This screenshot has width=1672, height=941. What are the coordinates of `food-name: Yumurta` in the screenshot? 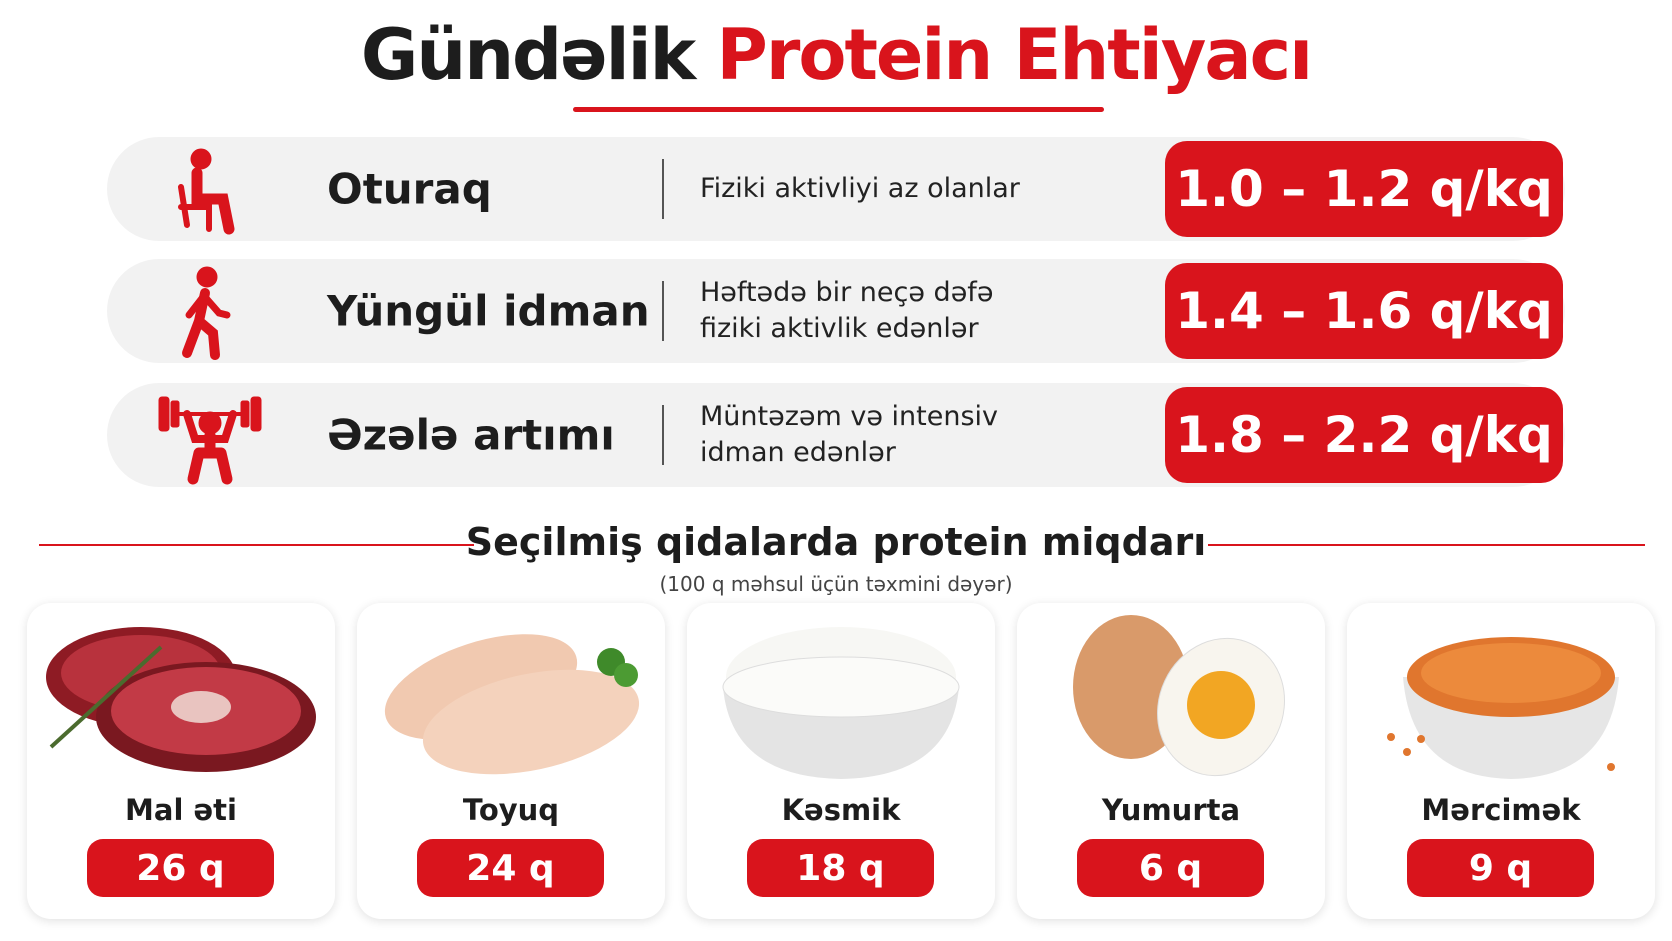 It's located at (1171, 810).